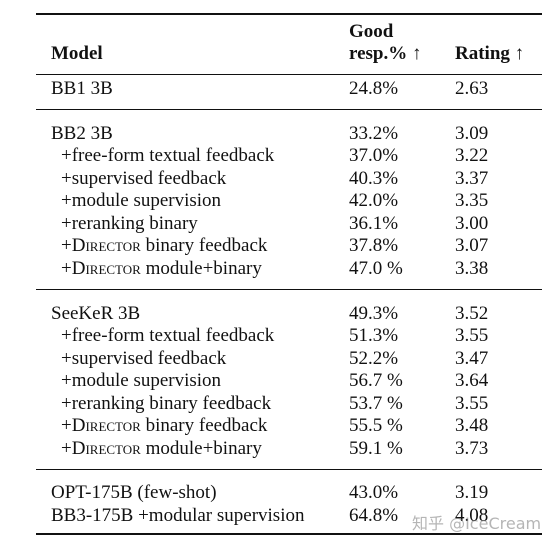 The height and width of the screenshot is (547, 556). Describe the element at coordinates (289, 426) in the screenshot. I see `table-row: +Director binary feedback 55.5 % 3.48` at that location.